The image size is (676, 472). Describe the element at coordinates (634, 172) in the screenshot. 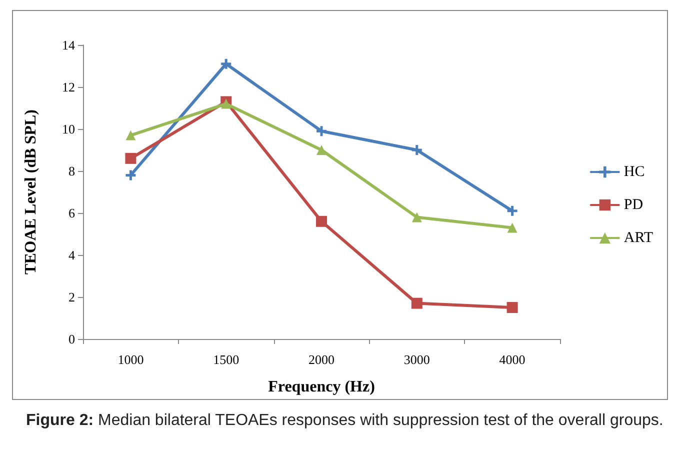

I see `legend-label: HC` at that location.